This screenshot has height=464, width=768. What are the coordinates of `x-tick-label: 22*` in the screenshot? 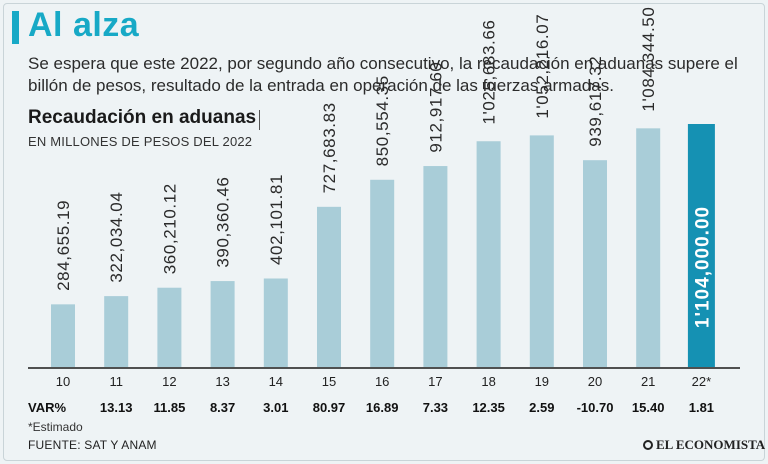 It's located at (702, 381).